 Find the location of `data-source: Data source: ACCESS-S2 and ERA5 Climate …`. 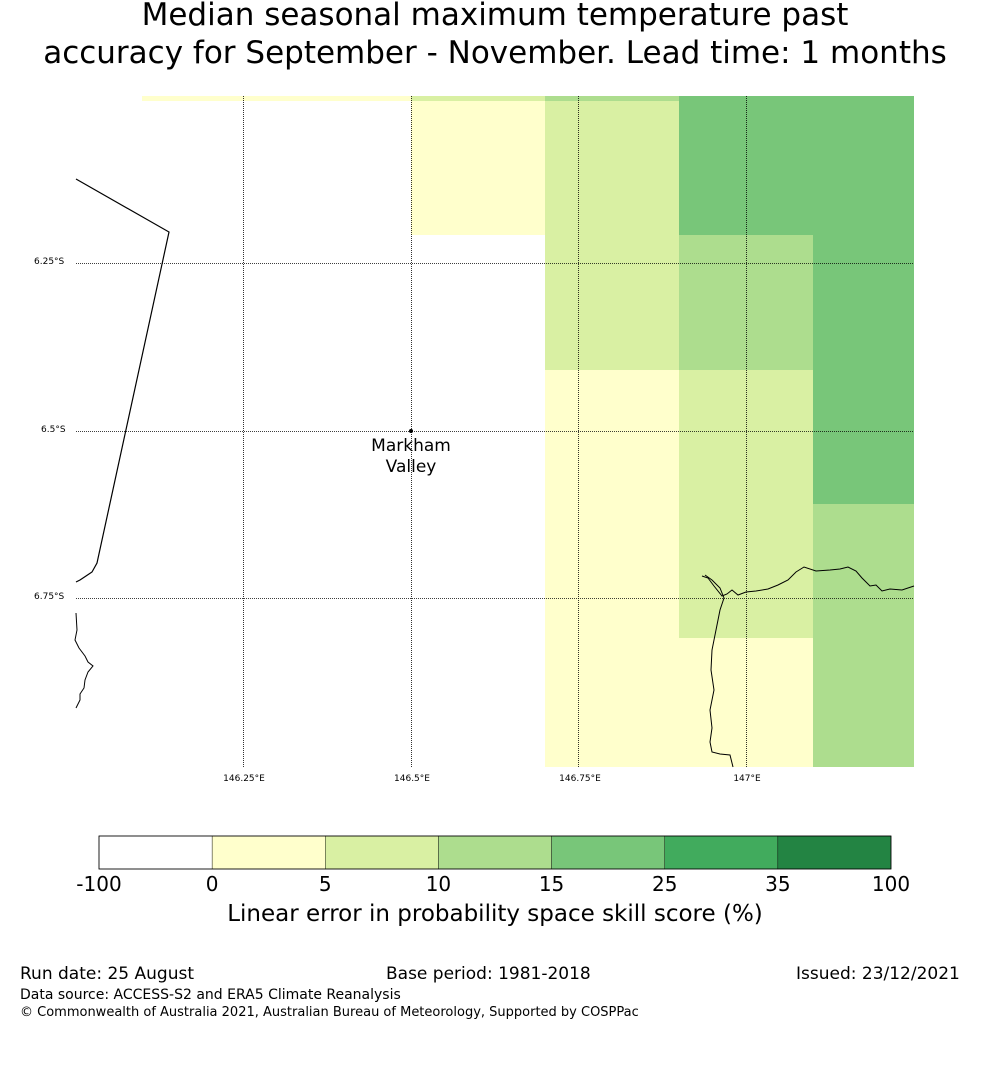

data-source: Data source: ACCESS-S2 and ERA5 Climate … is located at coordinates (210, 995).